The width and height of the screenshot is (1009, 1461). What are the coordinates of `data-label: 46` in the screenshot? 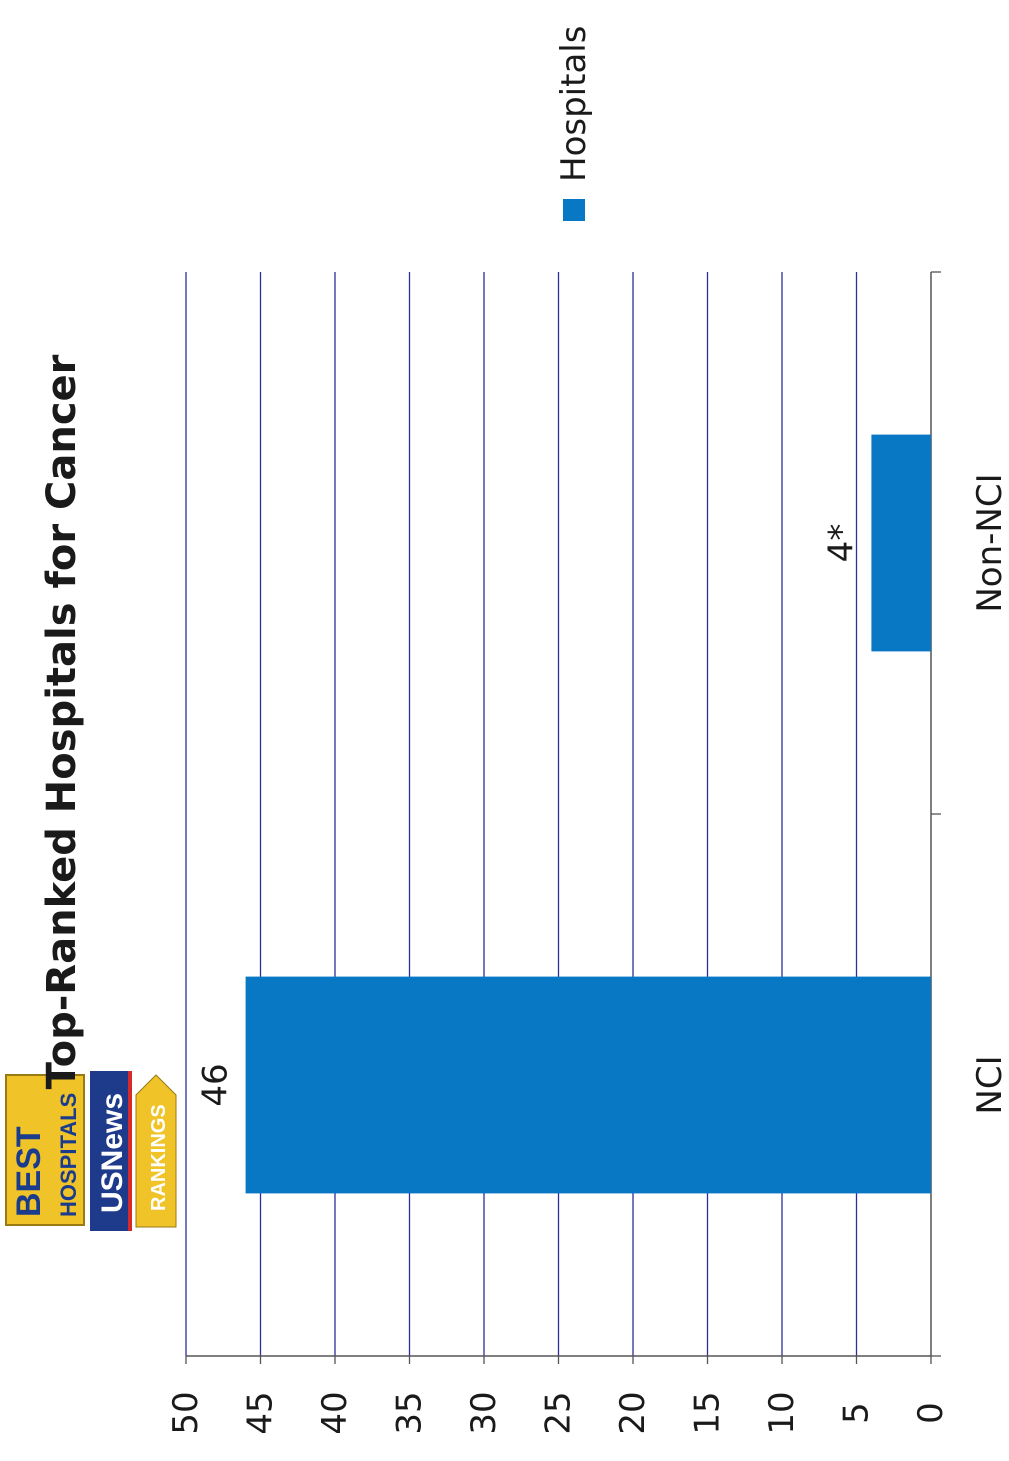 It's located at (216, 1084).